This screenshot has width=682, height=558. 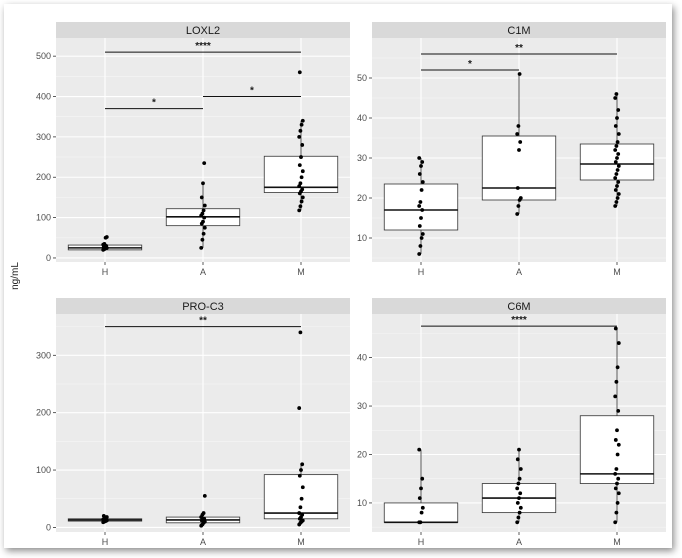 I want to click on y-tick-label: 40, so click(x=362, y=118).